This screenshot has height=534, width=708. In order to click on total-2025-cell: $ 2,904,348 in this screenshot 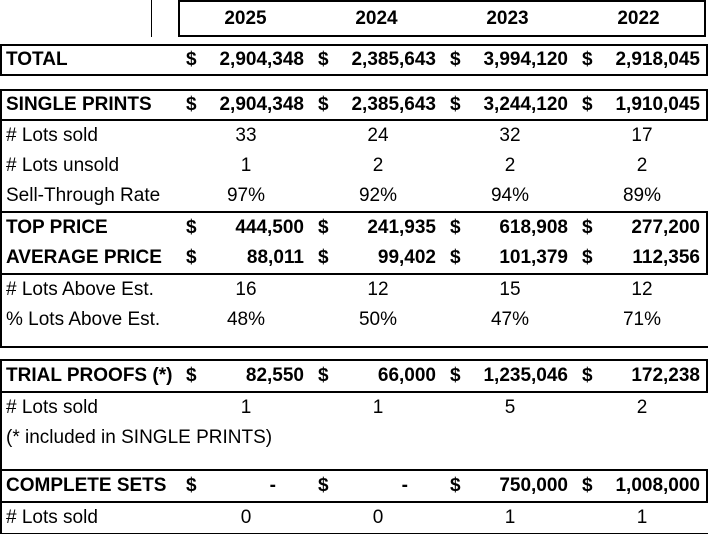, I will do `click(246, 60)`.